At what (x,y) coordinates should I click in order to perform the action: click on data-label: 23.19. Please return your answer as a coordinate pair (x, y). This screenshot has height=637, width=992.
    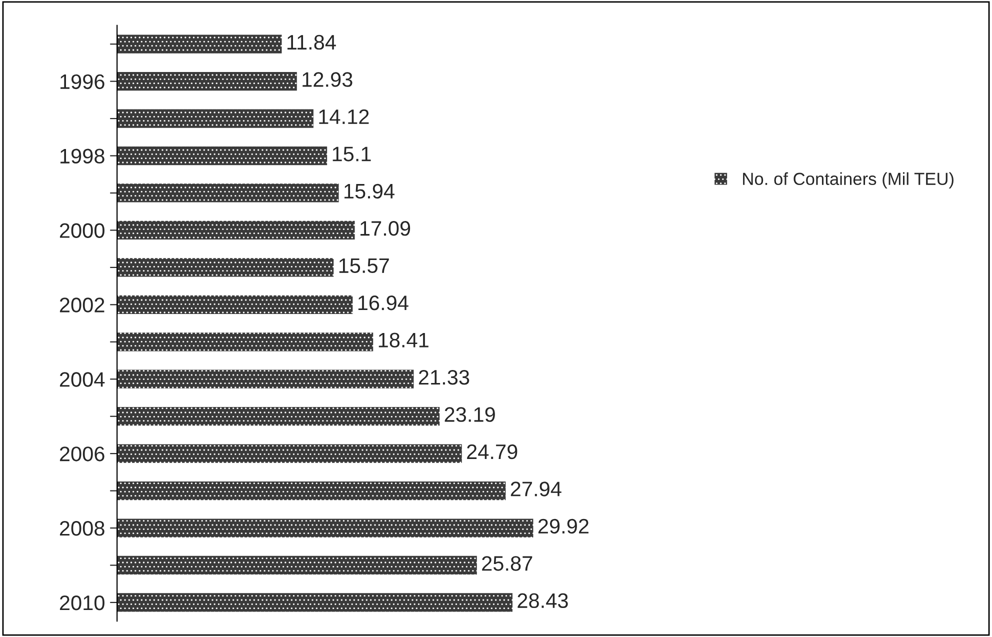
    Looking at the image, I should click on (469, 414).